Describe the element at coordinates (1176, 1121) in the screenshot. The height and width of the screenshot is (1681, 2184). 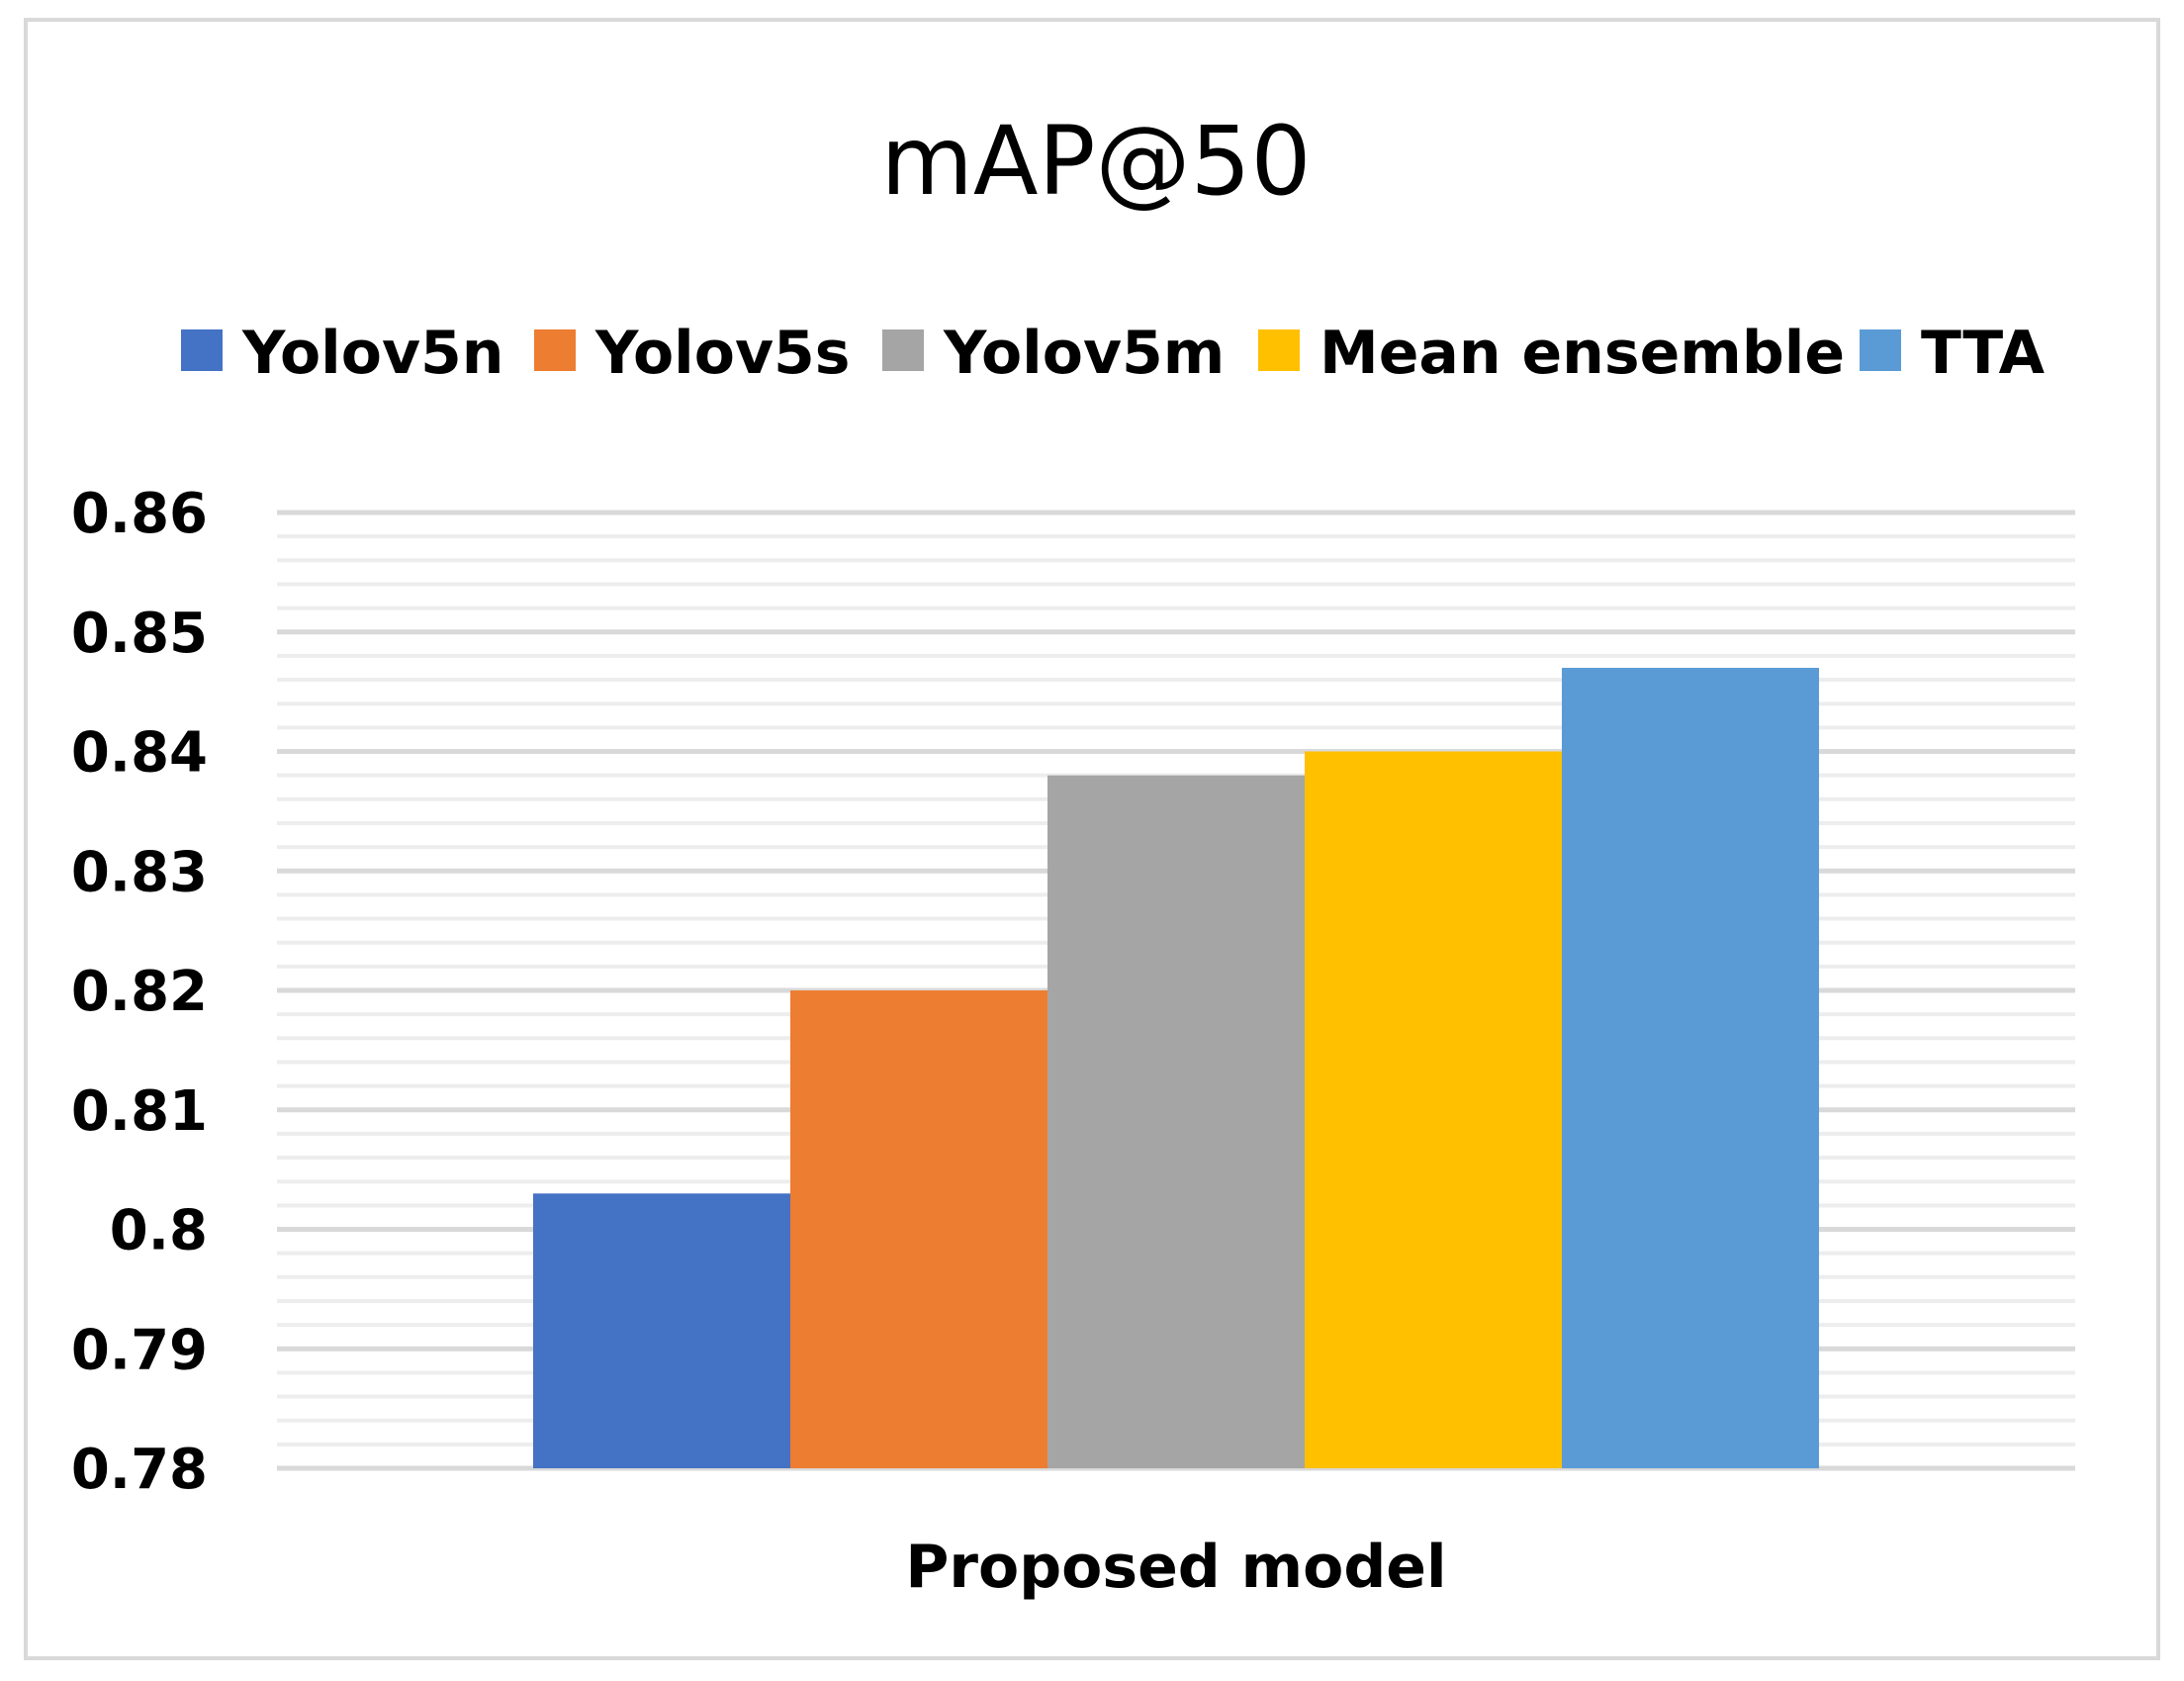
I see `bar-yolov5m` at that location.